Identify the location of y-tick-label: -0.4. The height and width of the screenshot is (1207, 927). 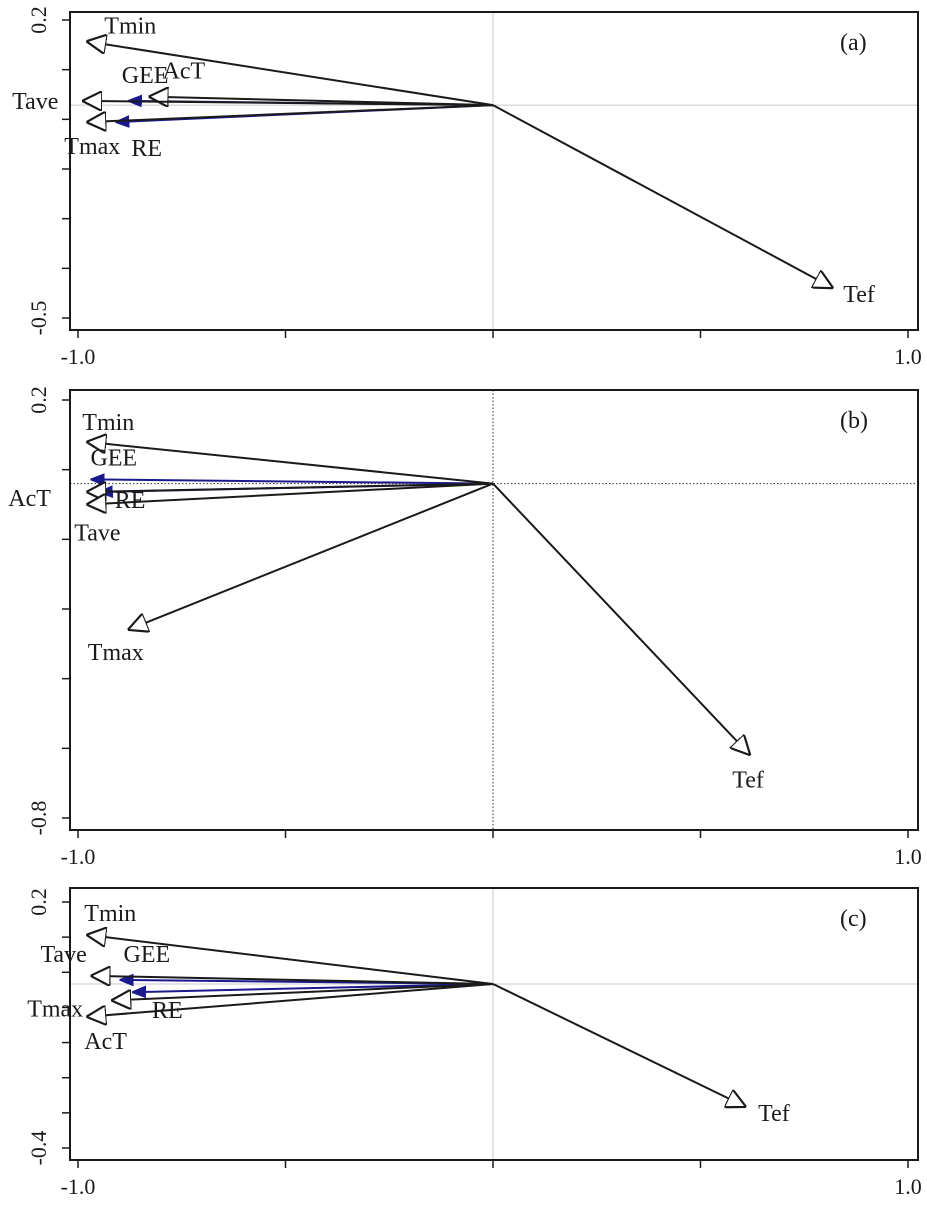
(38, 1148).